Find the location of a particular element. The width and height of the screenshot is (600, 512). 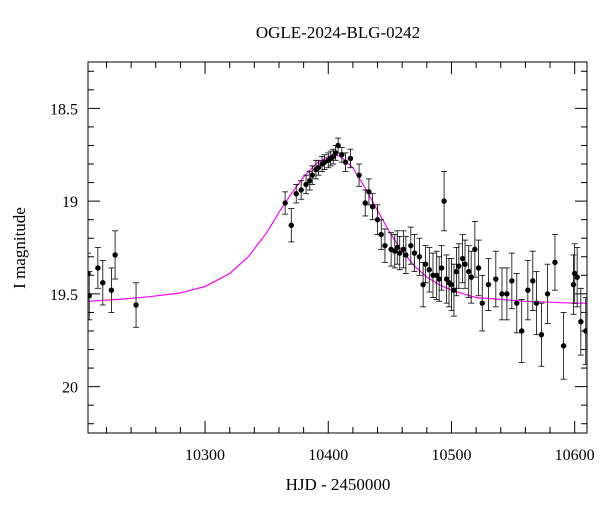

y-tick-label: 19.5 is located at coordinates (64, 295).